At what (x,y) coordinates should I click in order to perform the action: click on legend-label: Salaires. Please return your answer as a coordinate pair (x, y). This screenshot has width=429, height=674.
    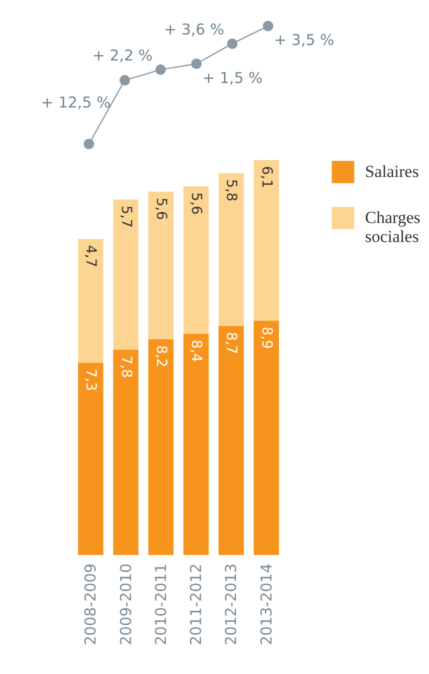
    Looking at the image, I should click on (392, 171).